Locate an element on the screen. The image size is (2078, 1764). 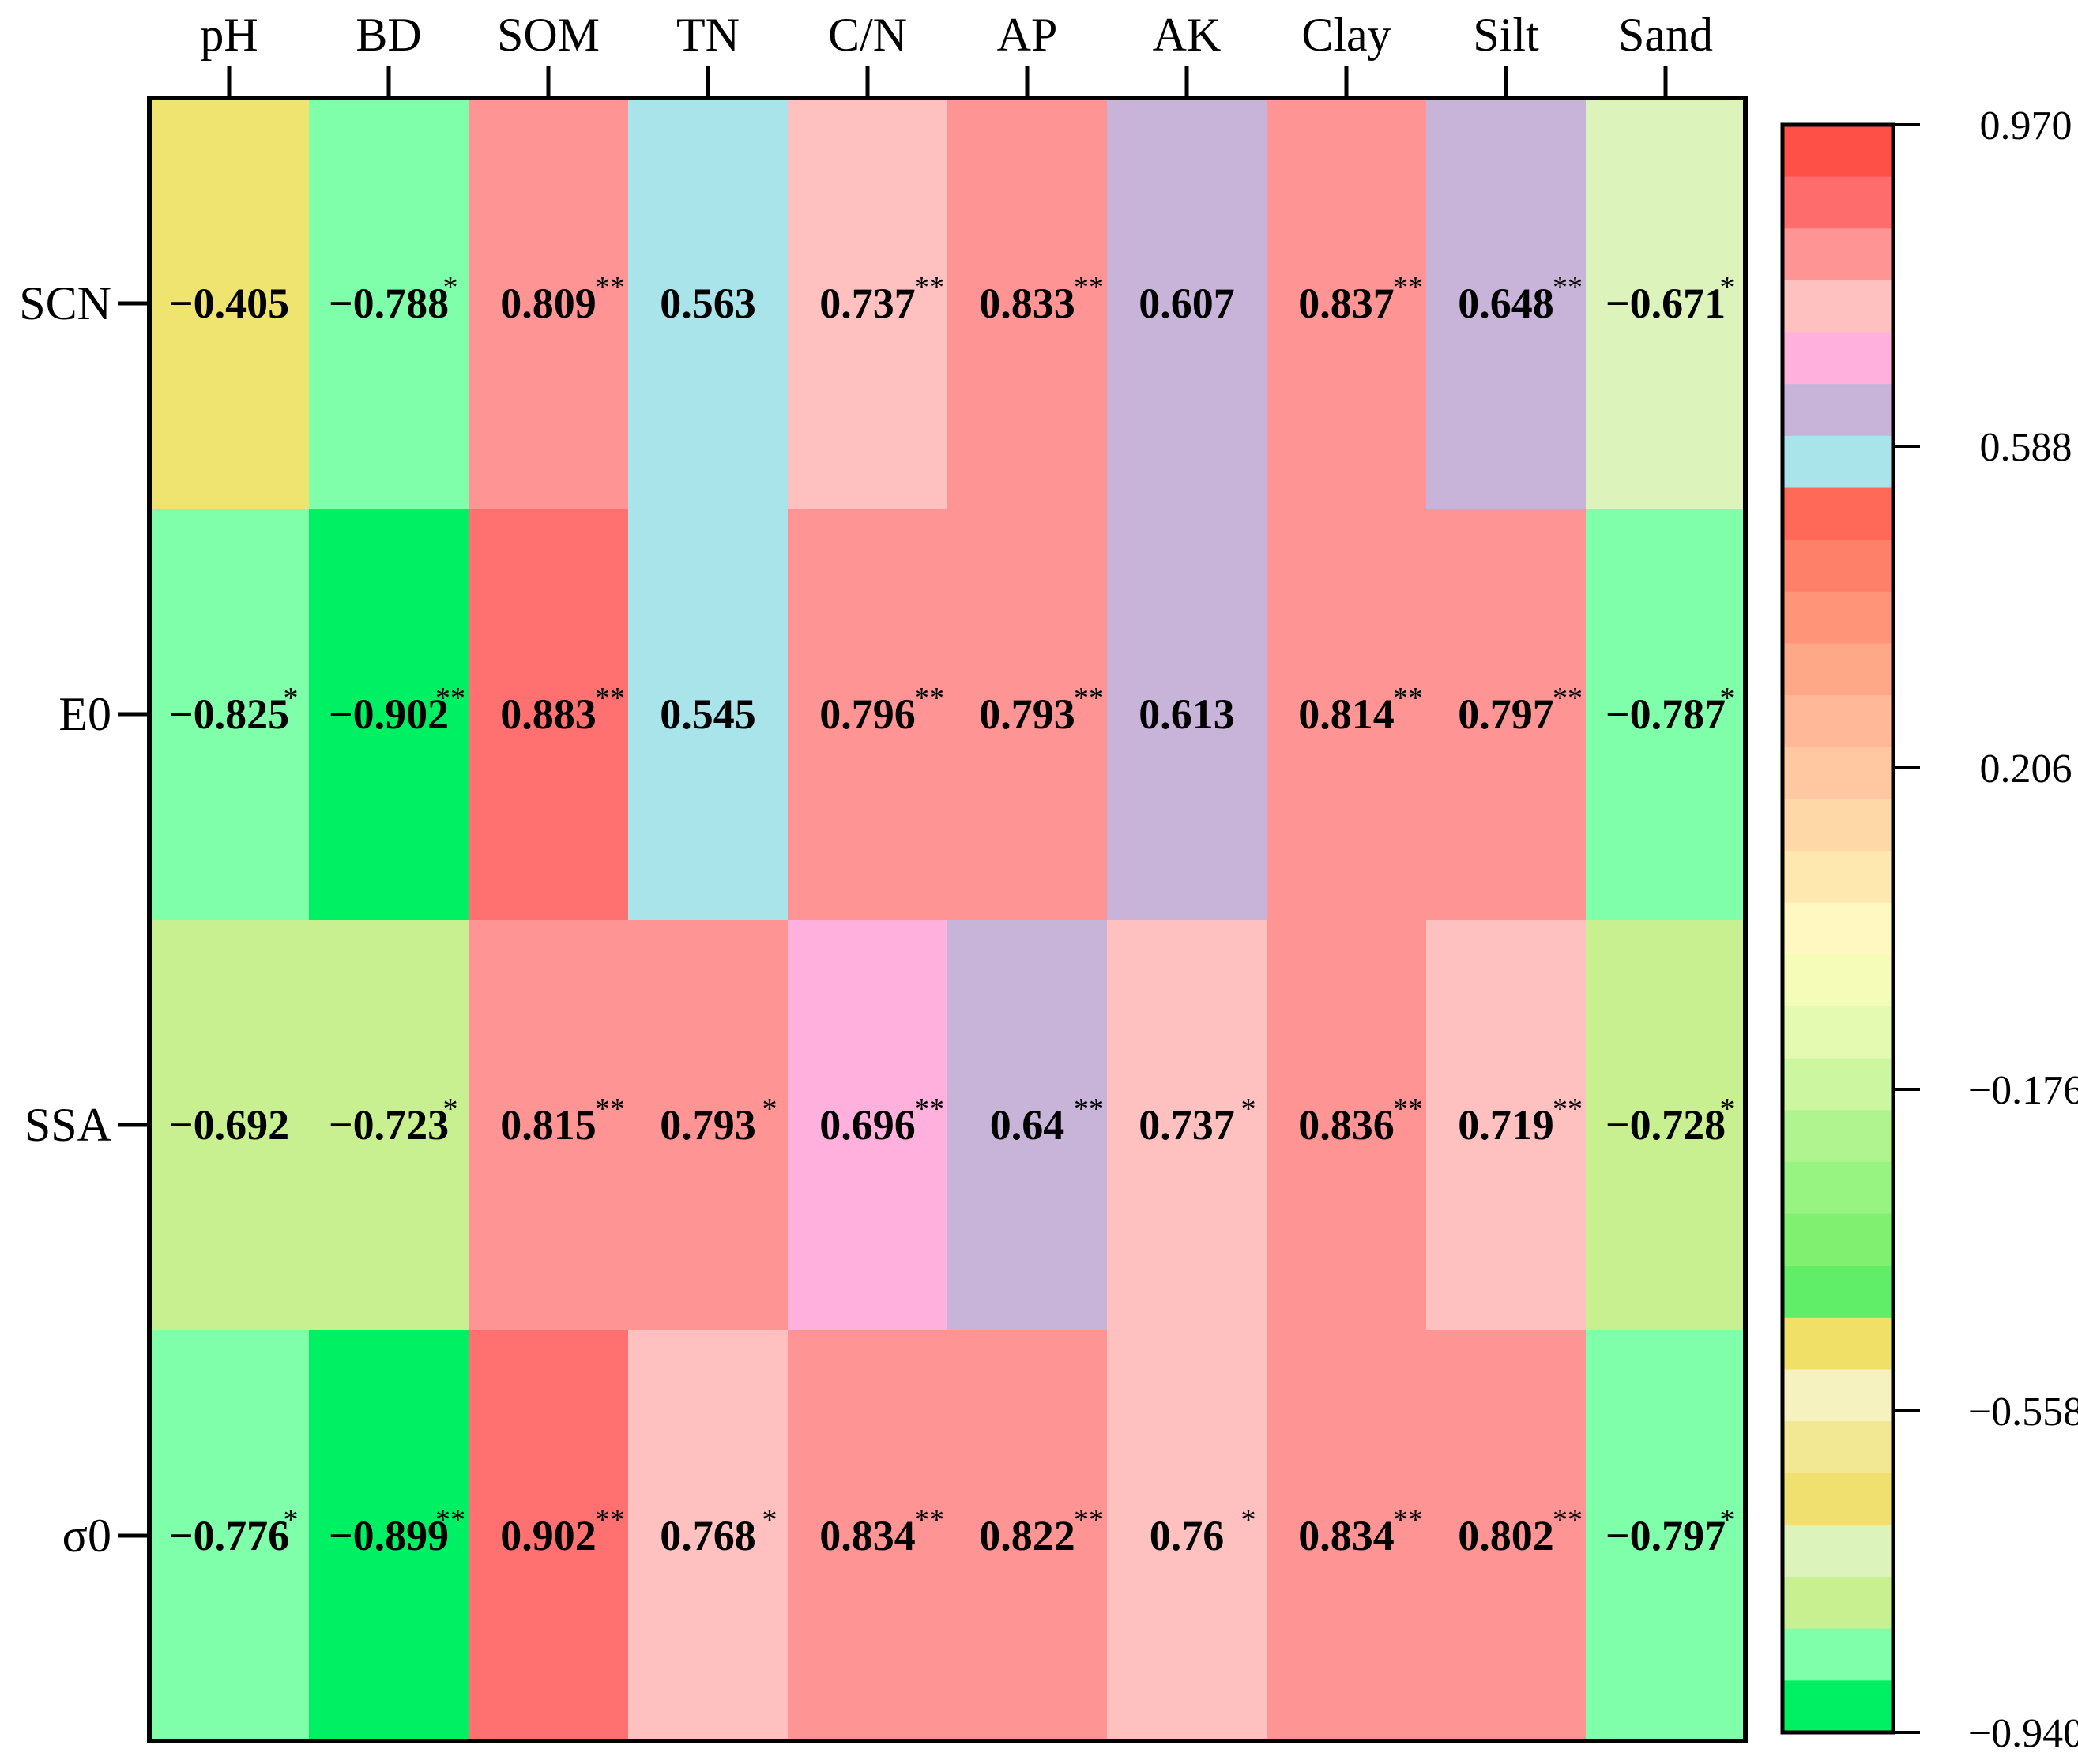
cell-value-label: 0.883 is located at coordinates (548, 714).